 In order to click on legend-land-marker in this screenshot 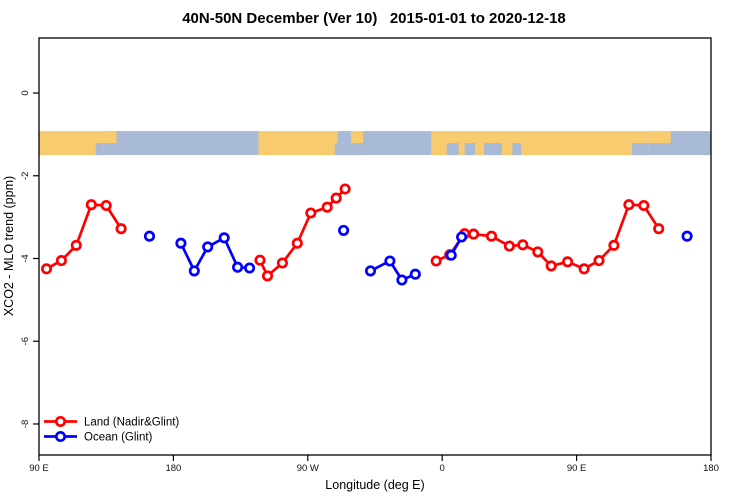, I will do `click(60, 421)`.